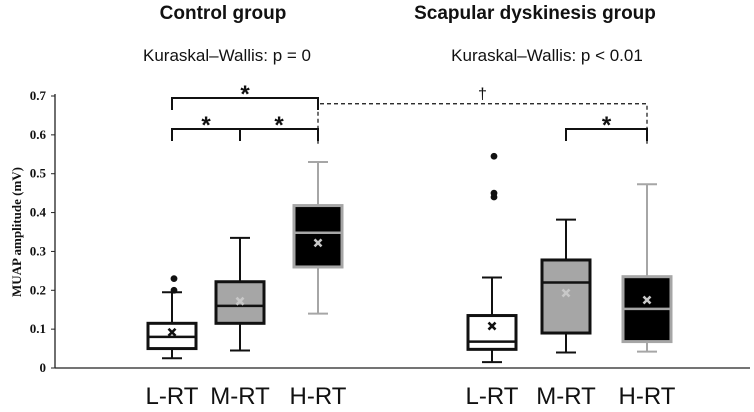 This screenshot has width=754, height=412. Describe the element at coordinates (16, 232) in the screenshot. I see `y-axis-label: MUAP amplitude (mV)` at that location.